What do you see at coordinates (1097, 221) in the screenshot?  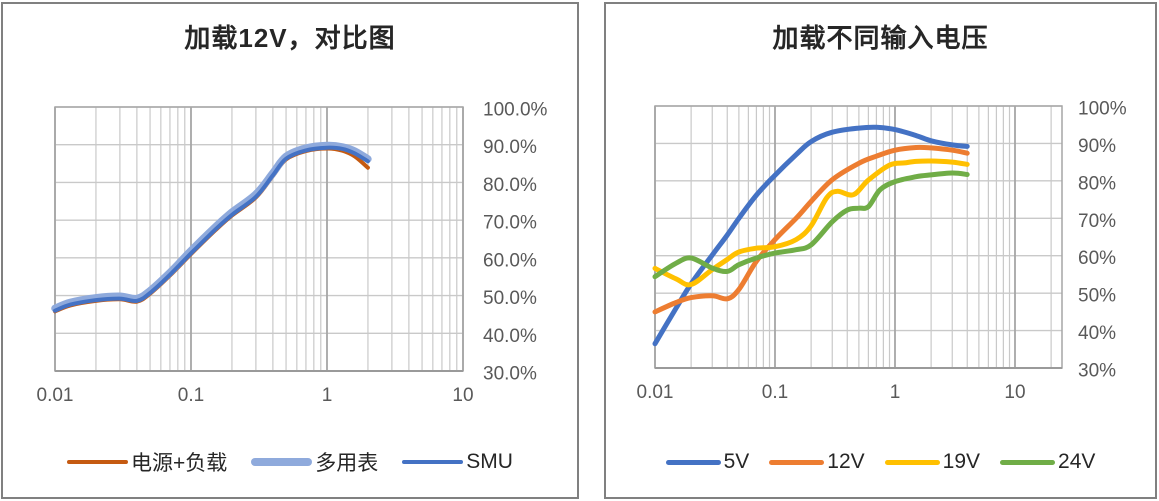 I see `y-axis-tick-label: 70%` at bounding box center [1097, 221].